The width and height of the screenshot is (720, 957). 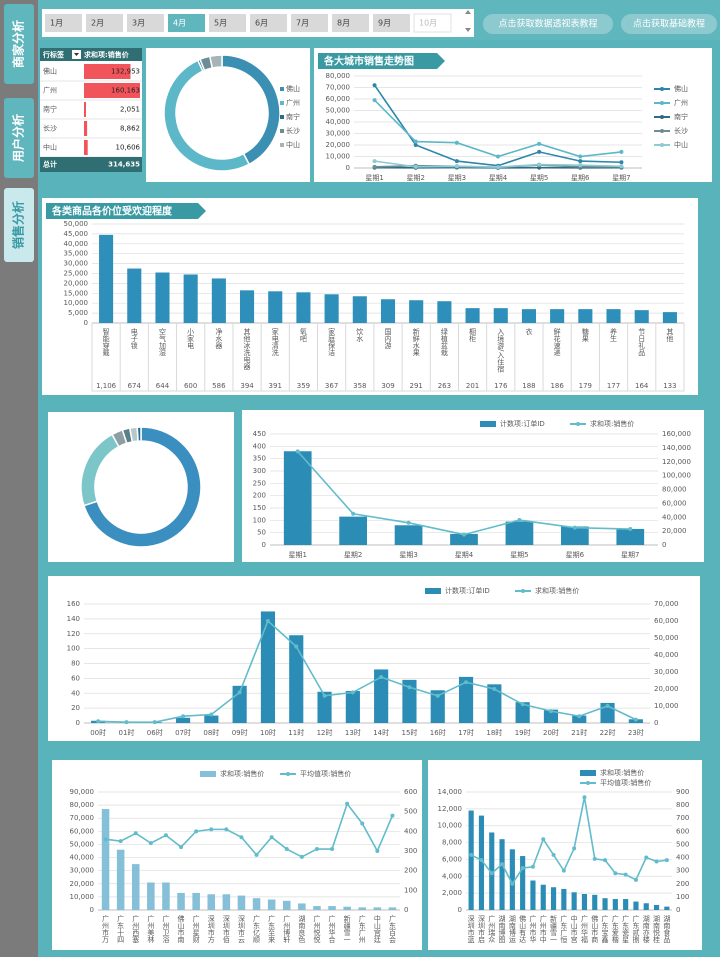 I want to click on sidebar-tab-label: 销售分析, so click(x=18, y=225).